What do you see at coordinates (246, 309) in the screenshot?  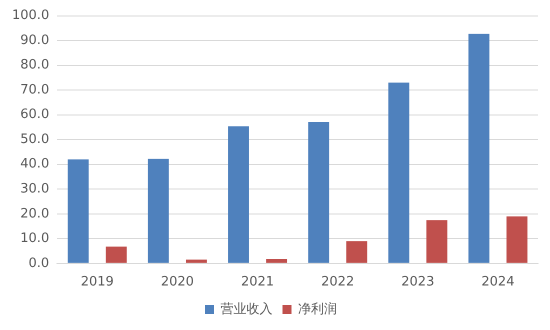 I see `legend-label: 营业收入` at bounding box center [246, 309].